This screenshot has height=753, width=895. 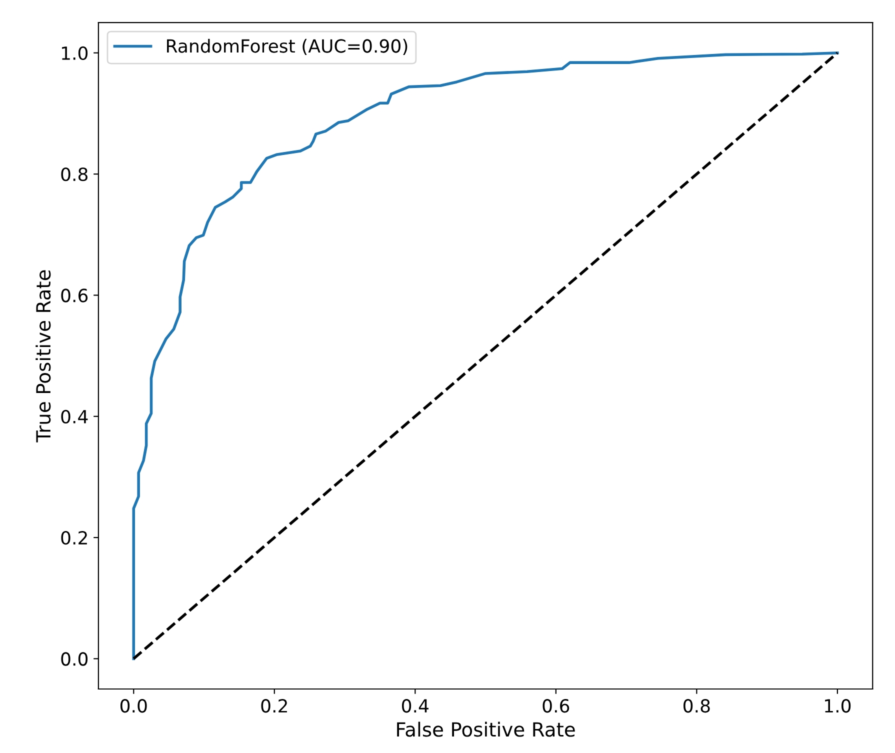 What do you see at coordinates (274, 706) in the screenshot?
I see `x-tick-label: 0.2` at bounding box center [274, 706].